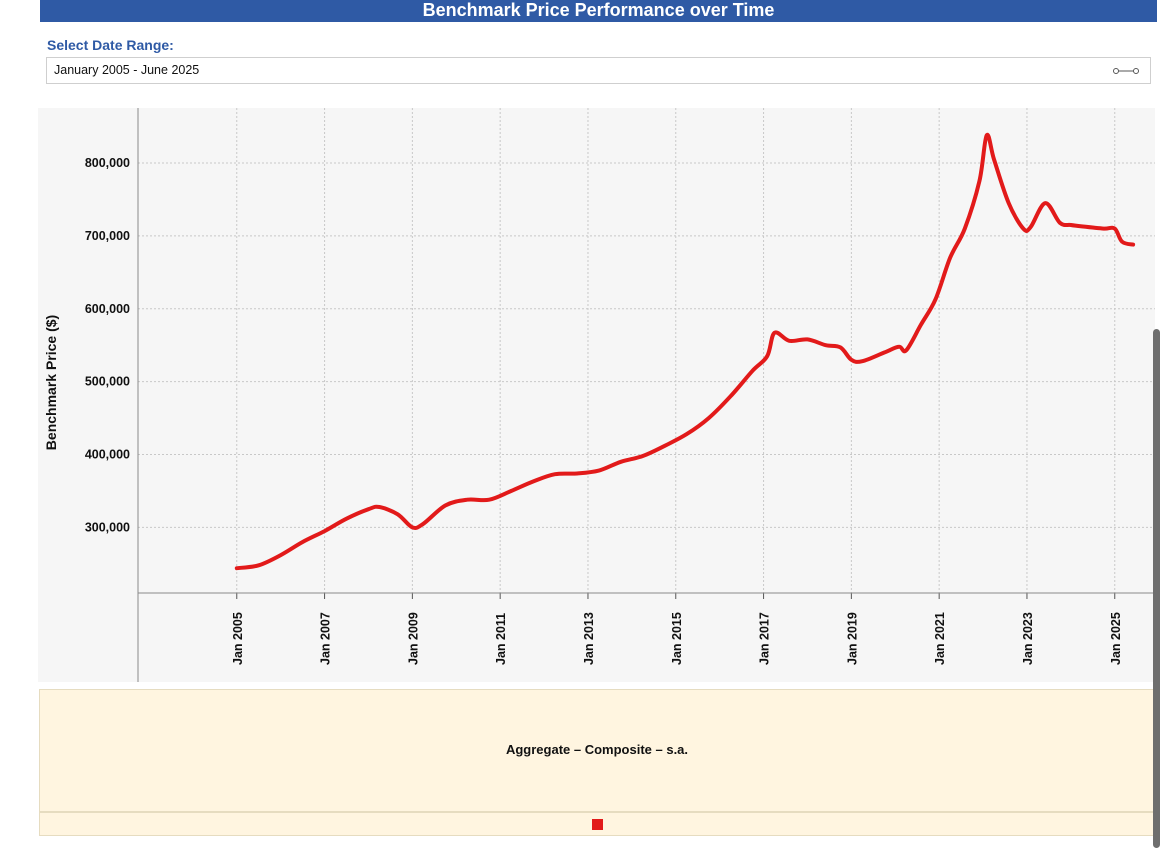 The height and width of the screenshot is (848, 1170). What do you see at coordinates (1126, 73) in the screenshot?
I see `range-slider-icon` at bounding box center [1126, 73].